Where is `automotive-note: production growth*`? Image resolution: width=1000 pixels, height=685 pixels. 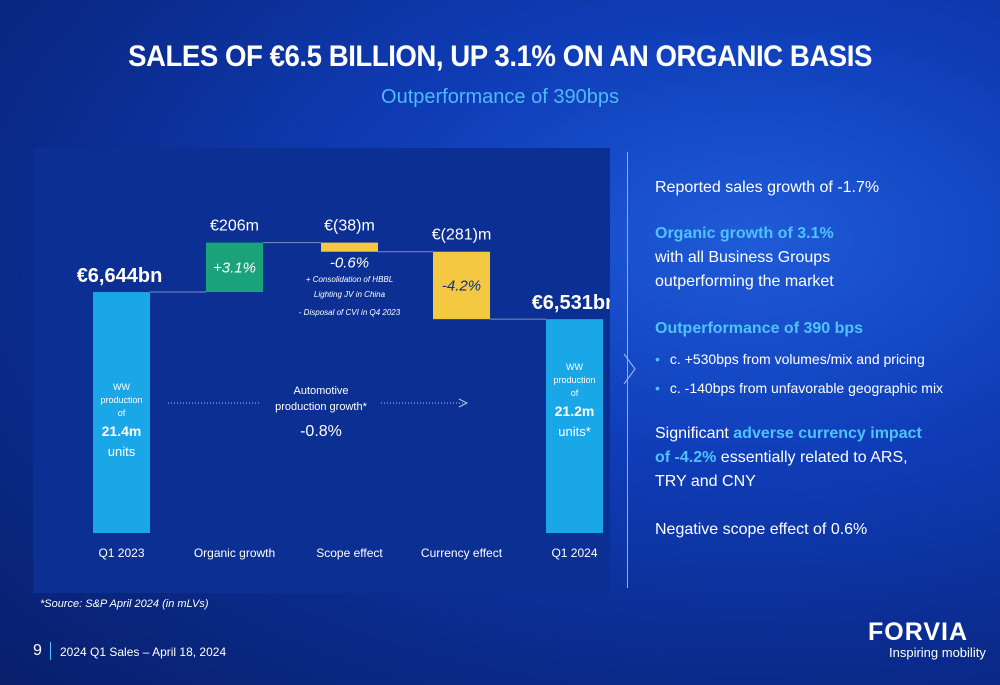
automotive-note: production growth* is located at coordinates (321, 407).